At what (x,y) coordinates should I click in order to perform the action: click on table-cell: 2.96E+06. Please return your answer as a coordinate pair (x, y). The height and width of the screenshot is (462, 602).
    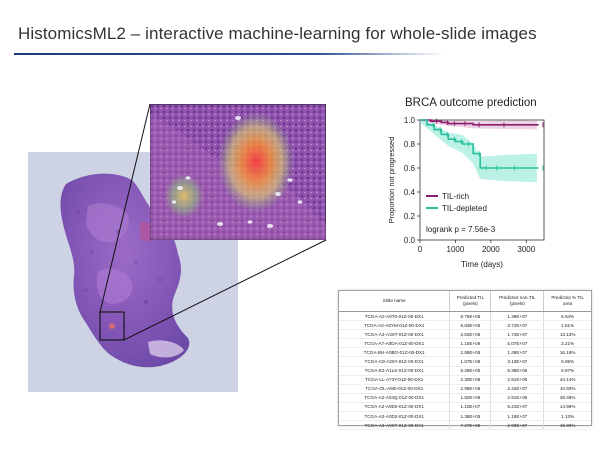
    Looking at the image, I should click on (470, 389).